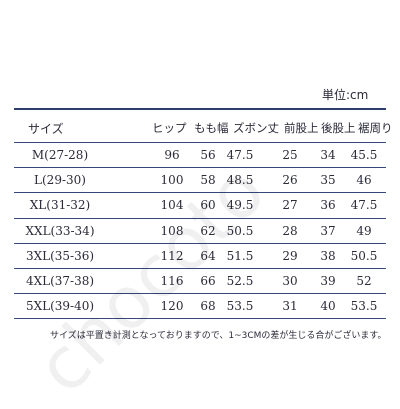  What do you see at coordinates (328, 255) in the screenshot?
I see `back-rise-value: 38` at bounding box center [328, 255].